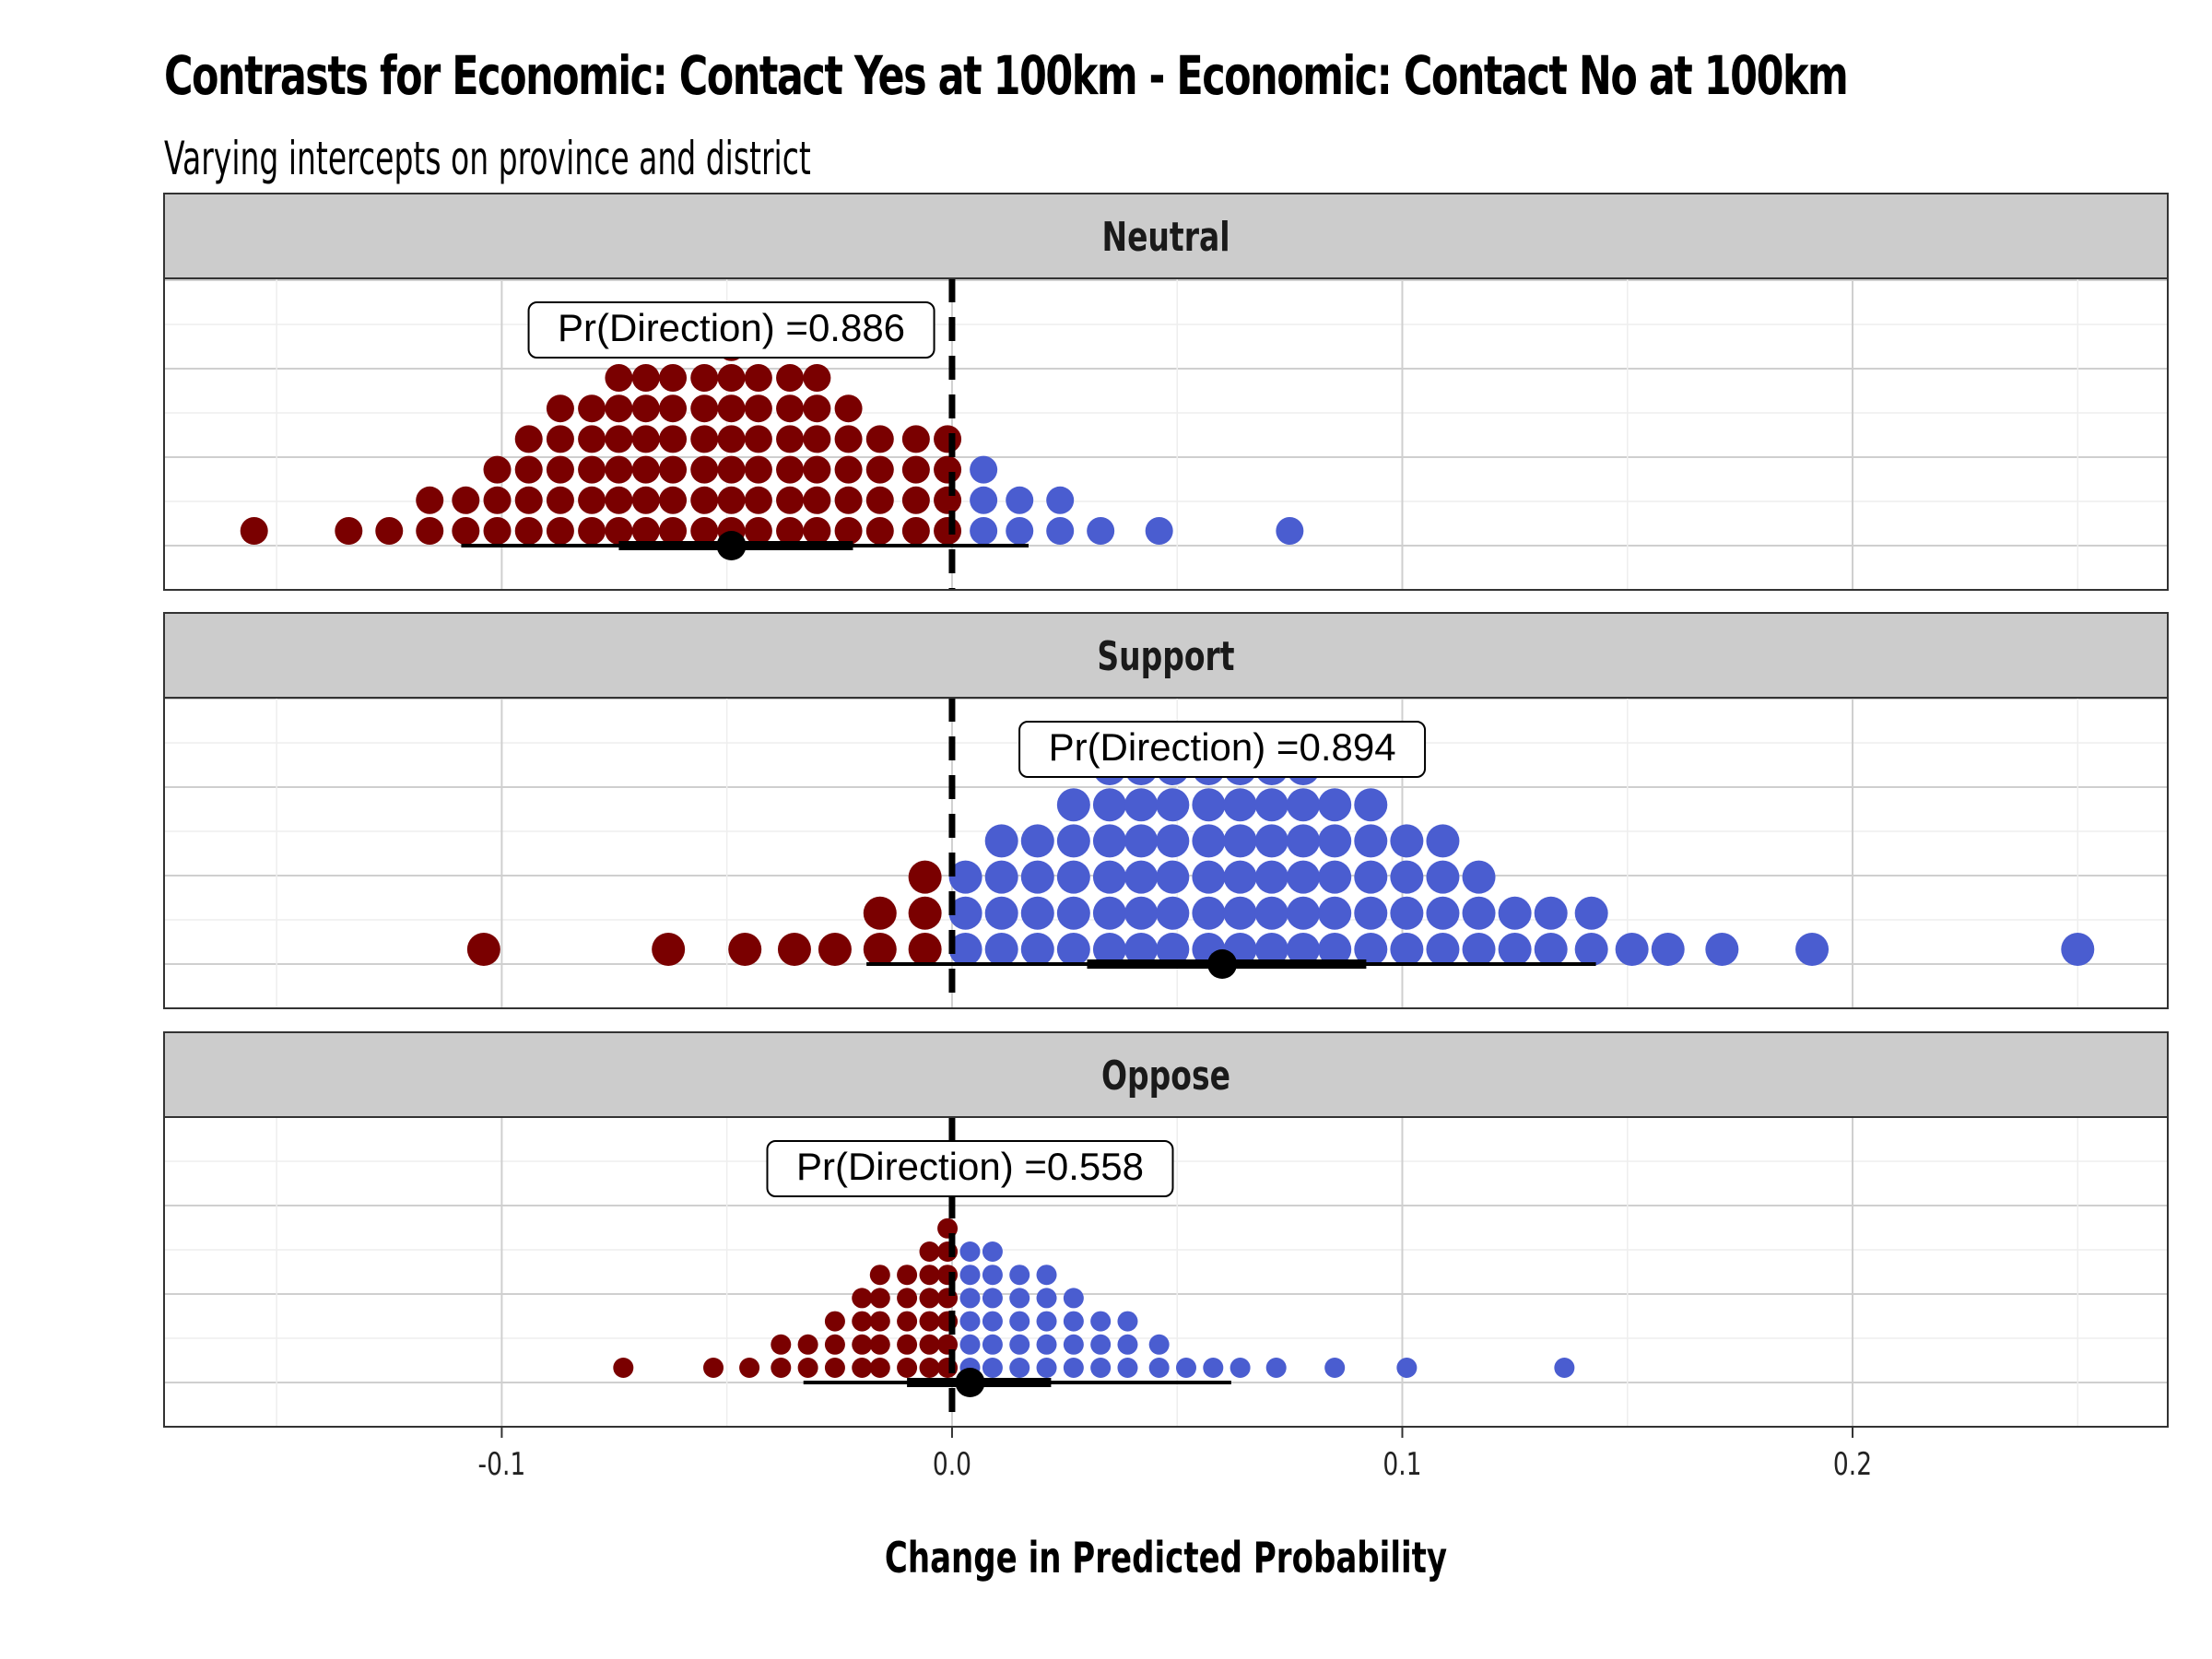 This screenshot has width=2212, height=1659. What do you see at coordinates (502, 1465) in the screenshot?
I see `x-tick-label: -0.1` at bounding box center [502, 1465].